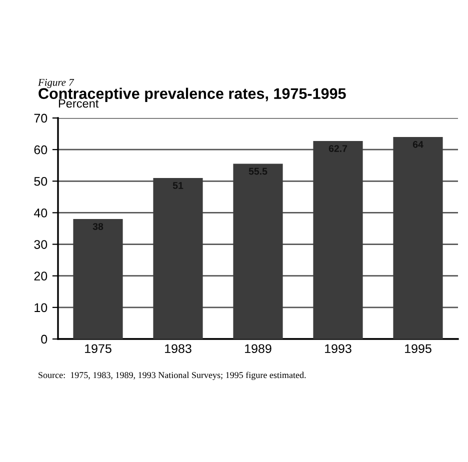 The height and width of the screenshot is (462, 468). Describe the element at coordinates (418, 349) in the screenshot. I see `x-tick-label: 1995` at that location.